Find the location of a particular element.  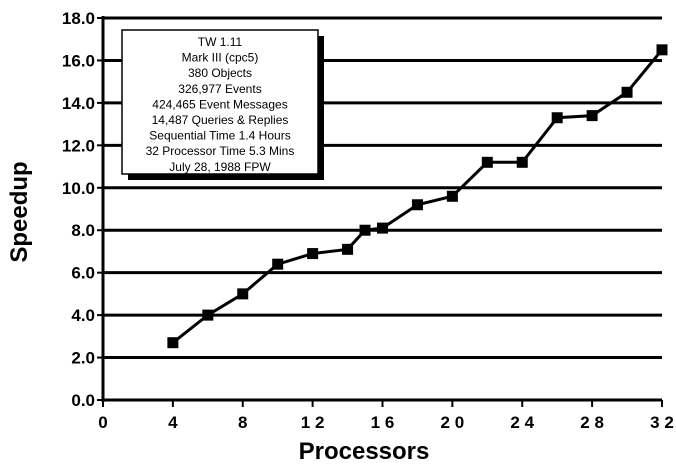

y-tick-label: 2.0 is located at coordinates (83, 358).